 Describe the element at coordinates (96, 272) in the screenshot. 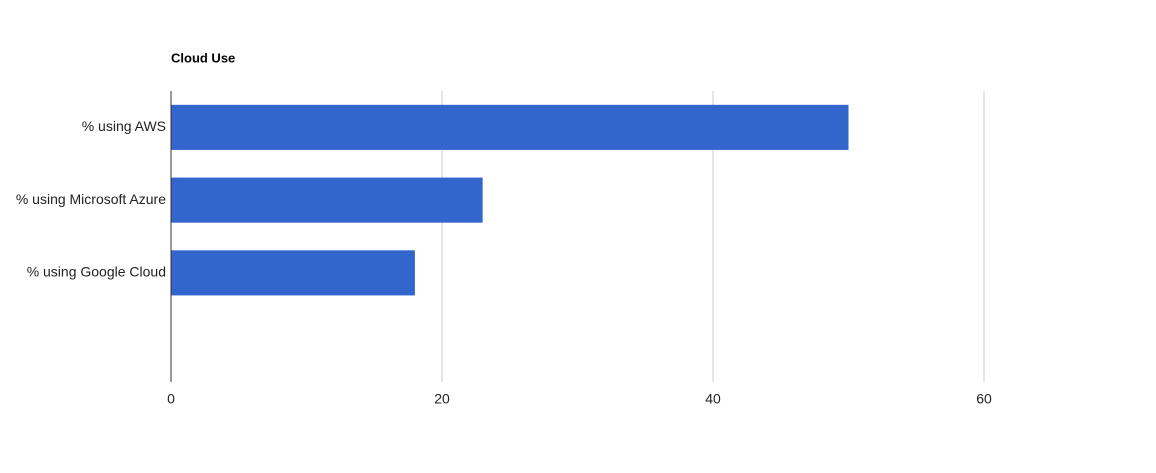

I see `y-tick-label: % using Google Cloud` at that location.